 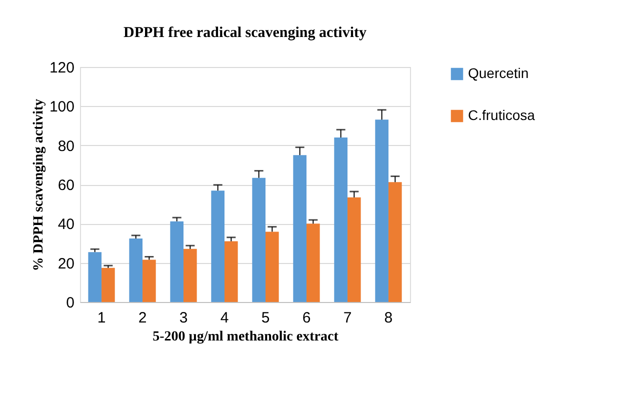 What do you see at coordinates (245, 337) in the screenshot?
I see `x-axis-title: 5-200 µg/ml methanolic extract` at bounding box center [245, 337].